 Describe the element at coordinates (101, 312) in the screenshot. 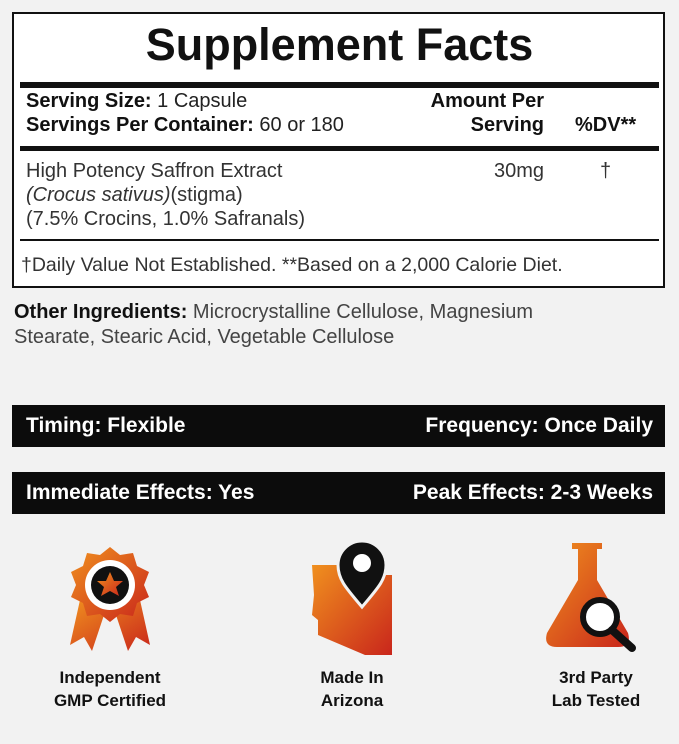

I see `other-ingredients-label: Other Ingredients:` at that location.